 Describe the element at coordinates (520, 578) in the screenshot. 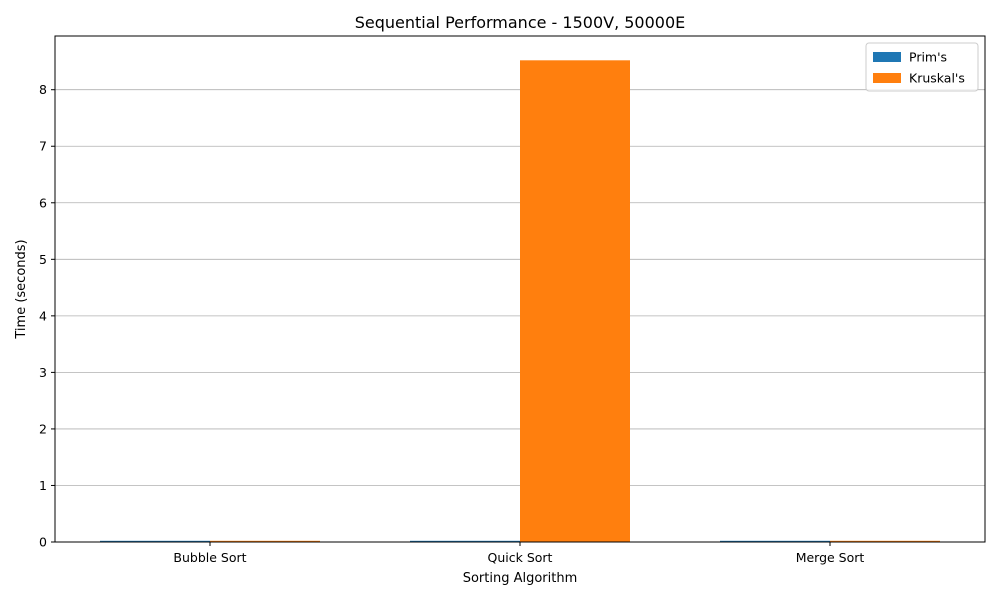

I see `x-axis-label: Sorting Algorithm` at that location.